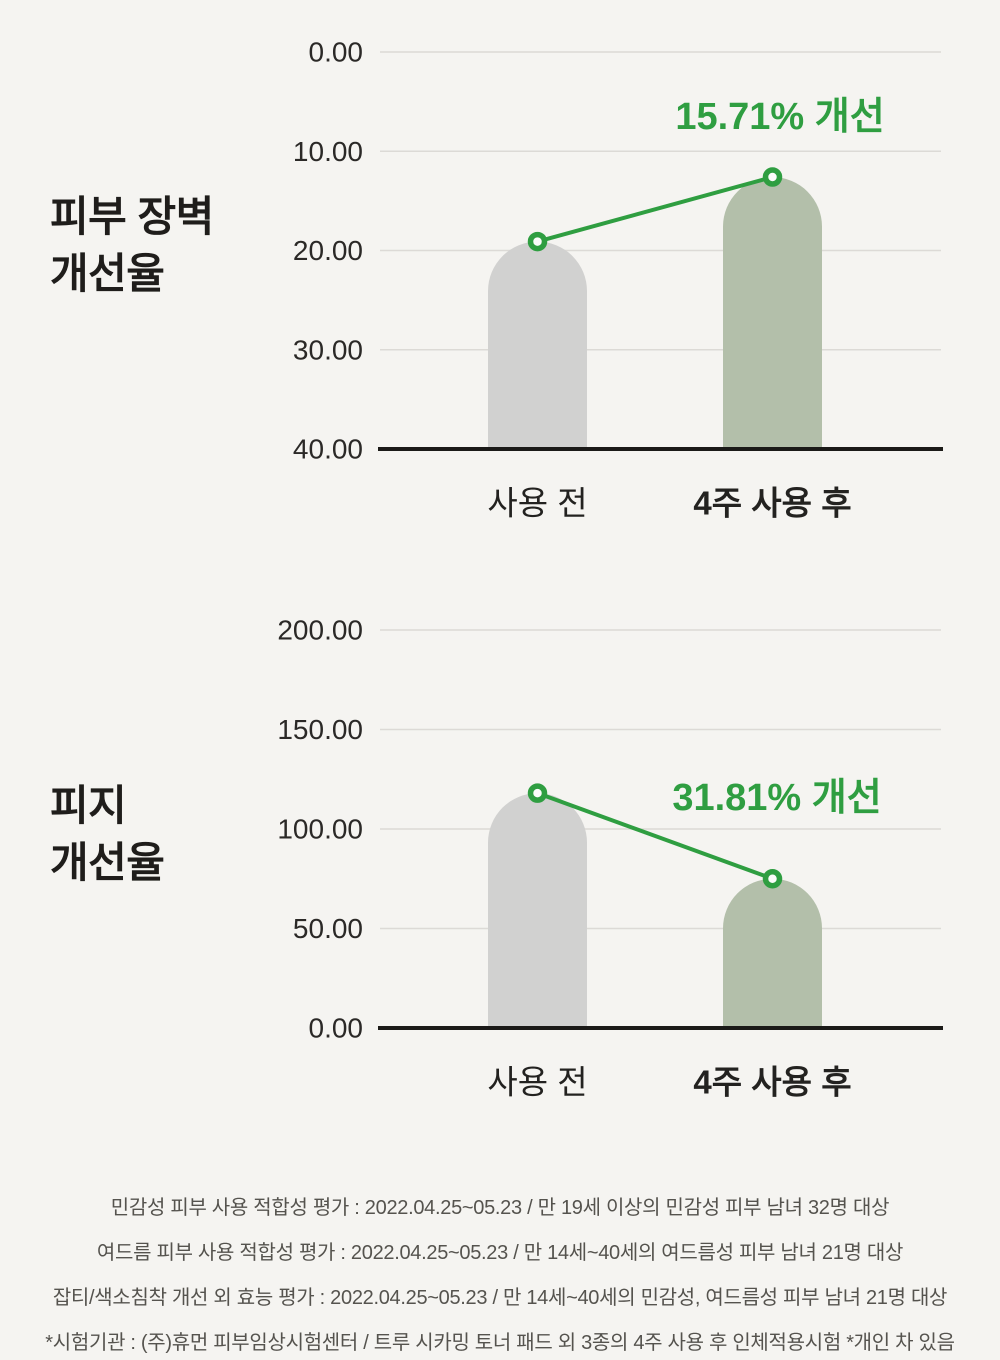  I want to click on improvement-annotation: 15.71% 개선, so click(779, 117).